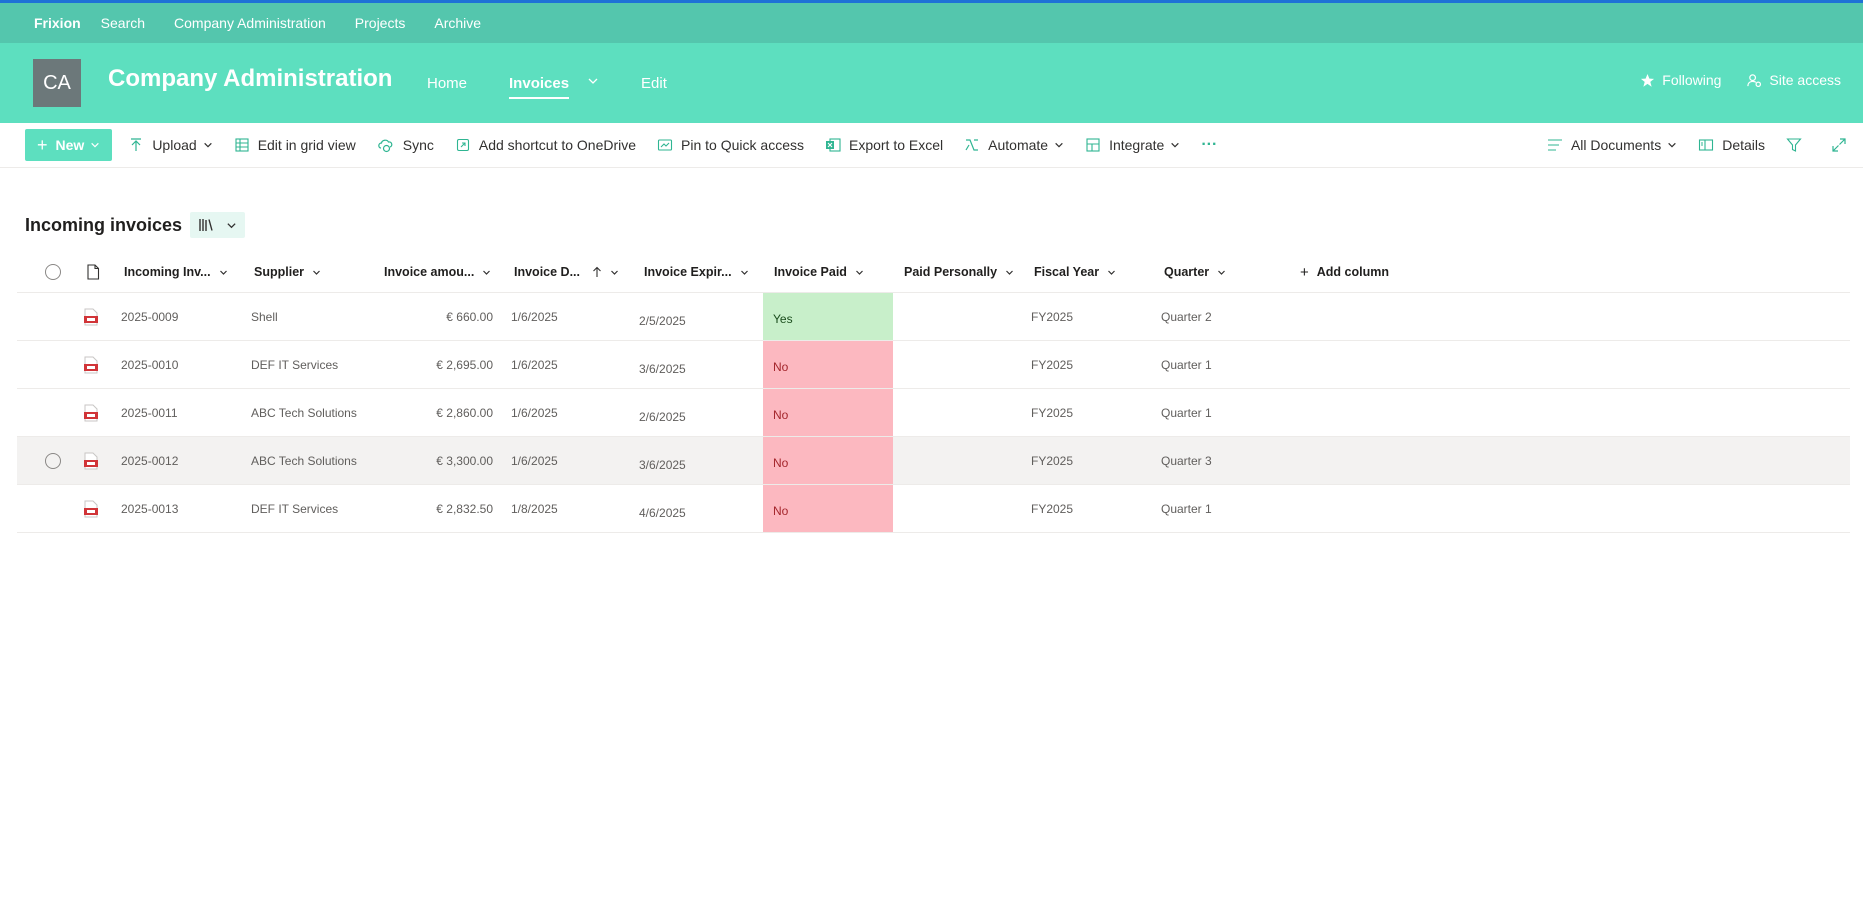 The width and height of the screenshot is (1863, 909). What do you see at coordinates (250, 23) in the screenshot?
I see `suite-link-company-administration: Company Administration` at bounding box center [250, 23].